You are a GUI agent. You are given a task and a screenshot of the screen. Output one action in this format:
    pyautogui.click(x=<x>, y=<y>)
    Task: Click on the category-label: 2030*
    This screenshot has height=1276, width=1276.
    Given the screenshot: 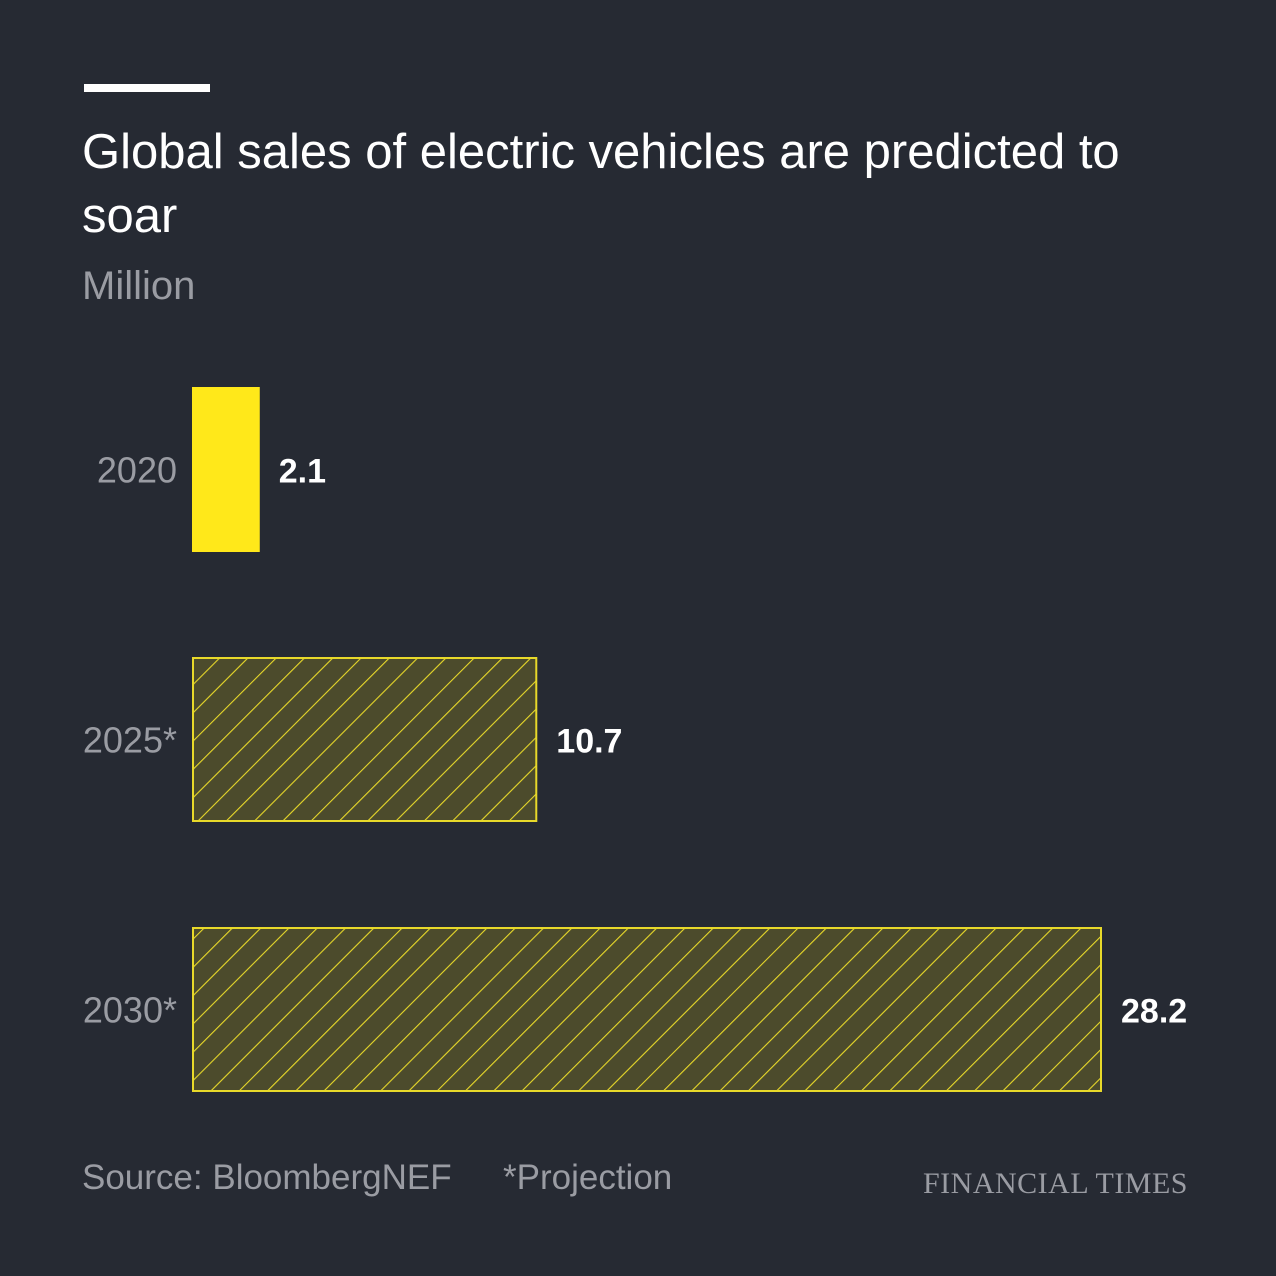 What is the action you would take?
    pyautogui.click(x=130, y=1010)
    